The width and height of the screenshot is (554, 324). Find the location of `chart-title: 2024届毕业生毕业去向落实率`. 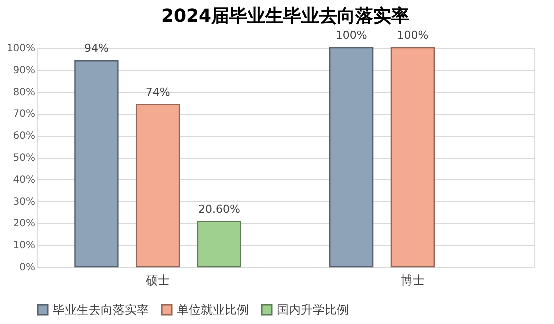

chart-title: 2024届毕业生毕业去向落实率 is located at coordinates (285, 16).